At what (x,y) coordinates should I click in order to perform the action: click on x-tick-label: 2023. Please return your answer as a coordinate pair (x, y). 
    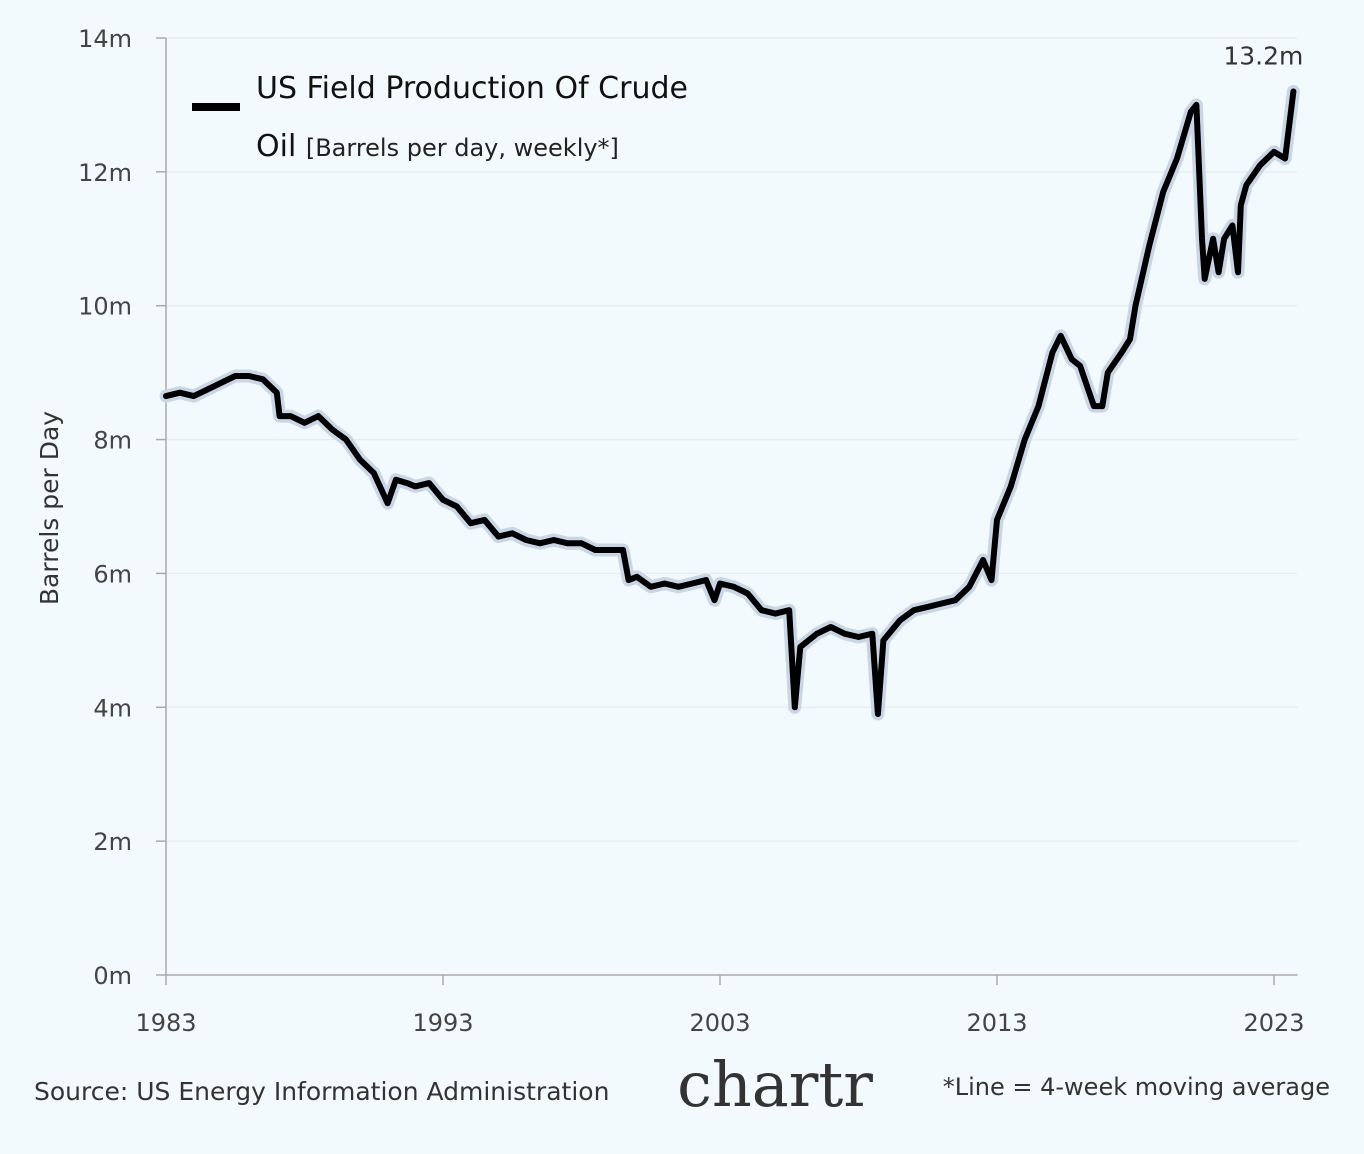
    Looking at the image, I should click on (1273, 1023).